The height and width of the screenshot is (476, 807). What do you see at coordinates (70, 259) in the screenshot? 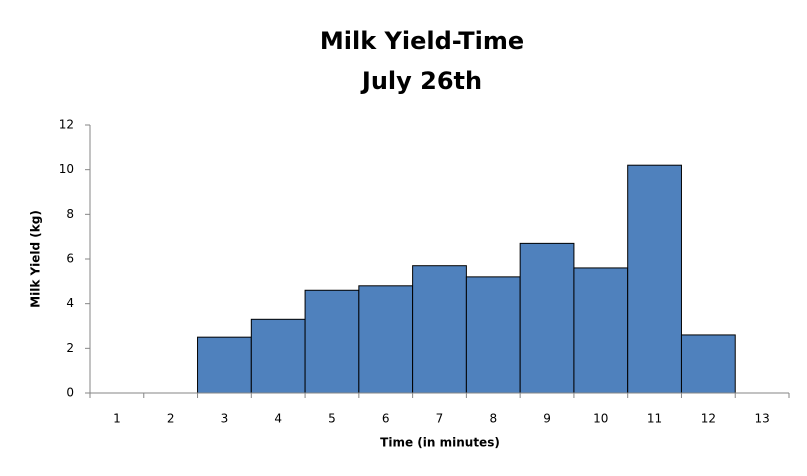
I see `y-tick-label: 6` at bounding box center [70, 259].